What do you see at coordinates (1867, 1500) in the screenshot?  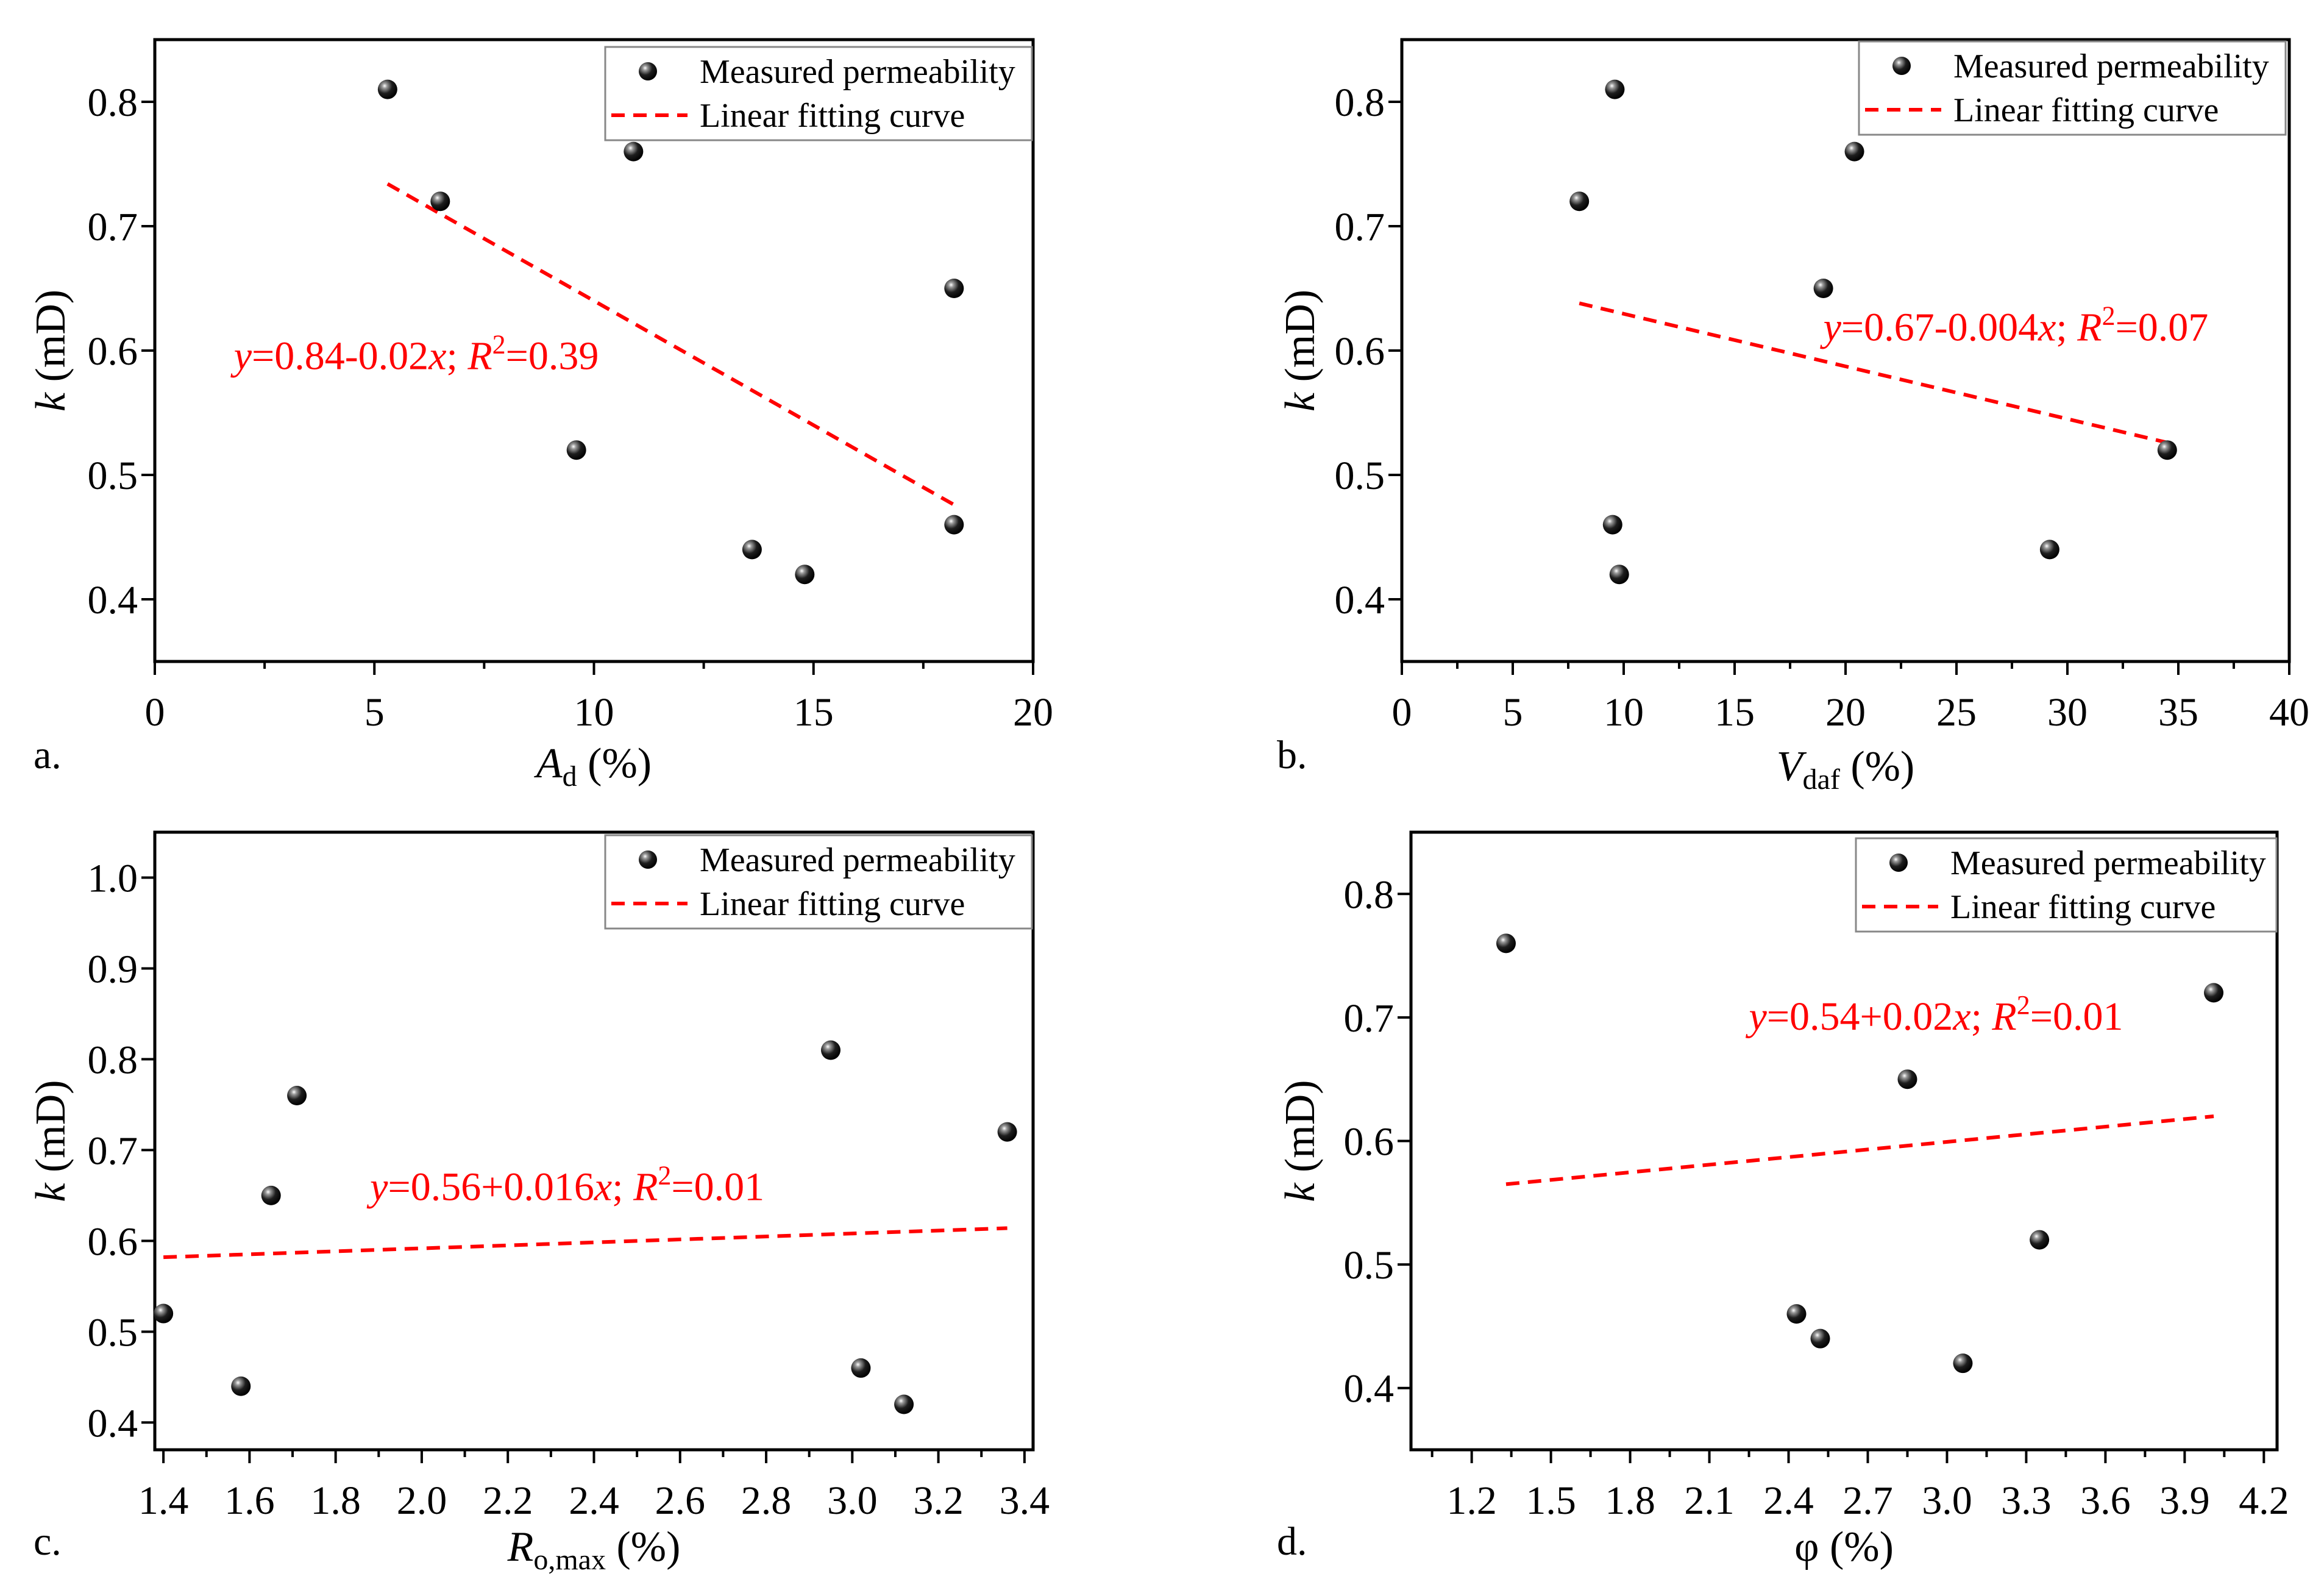 I see `x-tick-label: 2.7` at bounding box center [1867, 1500].